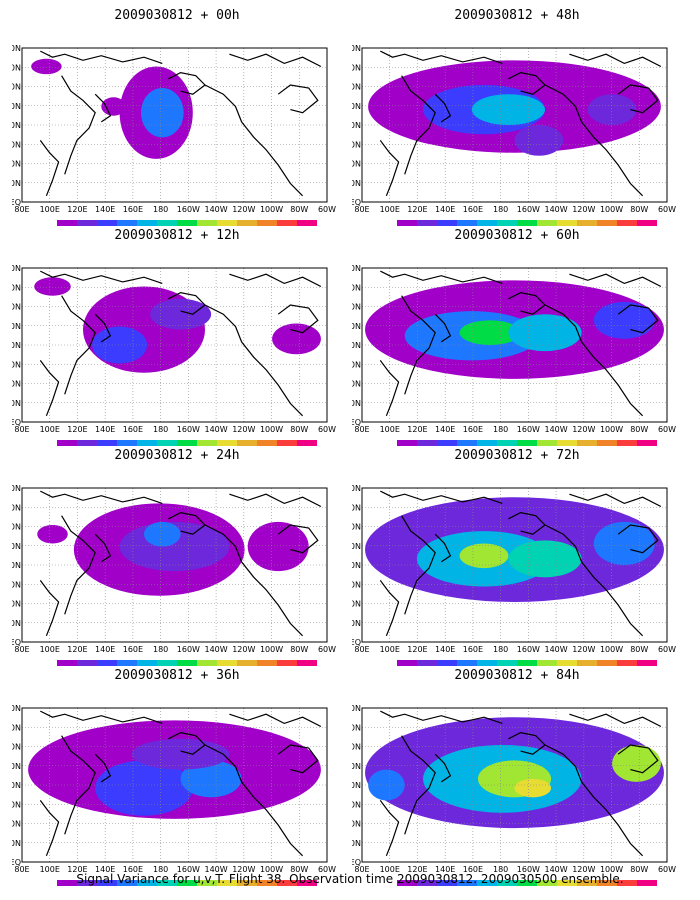 This screenshot has height=900, width=700. I want to click on panel-title: 2009030812 + 00h, so click(177, 15).